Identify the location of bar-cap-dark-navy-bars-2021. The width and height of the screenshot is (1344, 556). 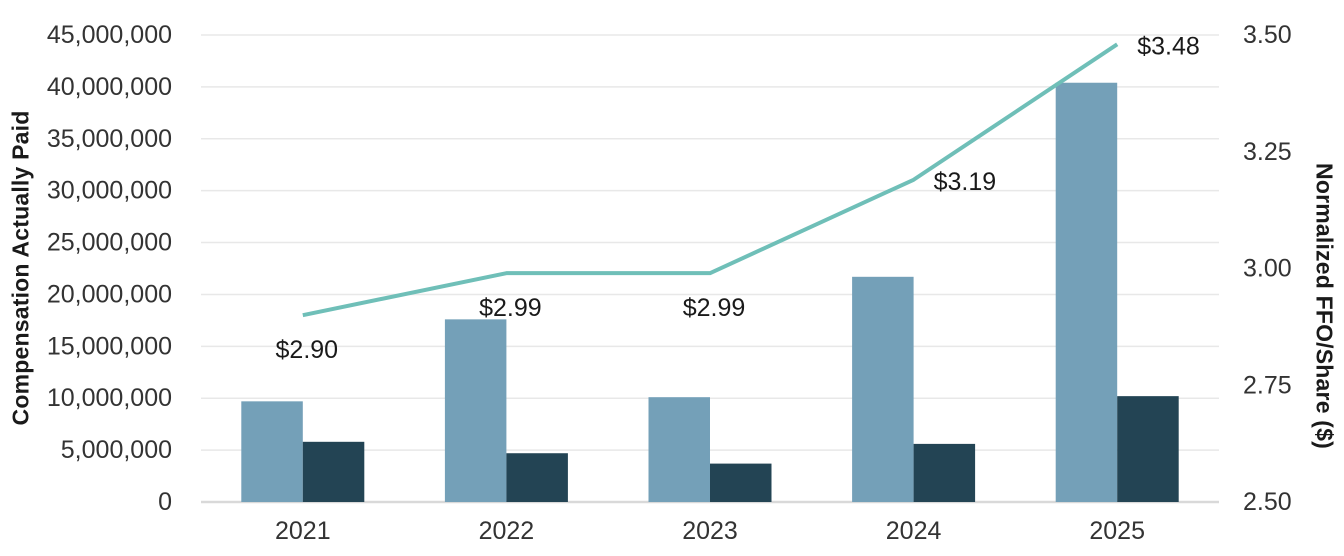
(333, 471).